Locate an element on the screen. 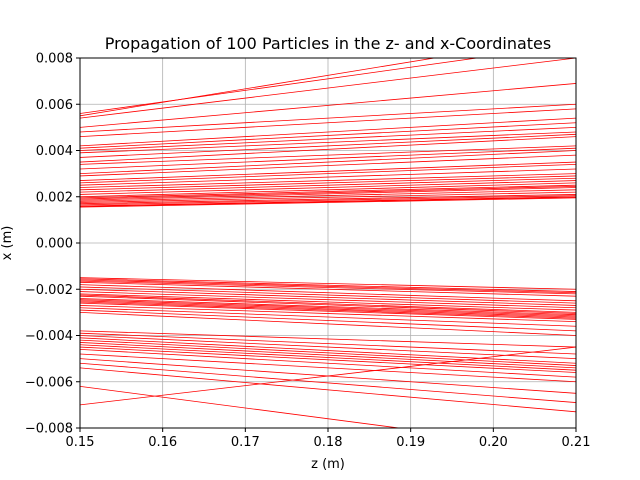  y-tick-label: −0.002 is located at coordinates (49, 290).